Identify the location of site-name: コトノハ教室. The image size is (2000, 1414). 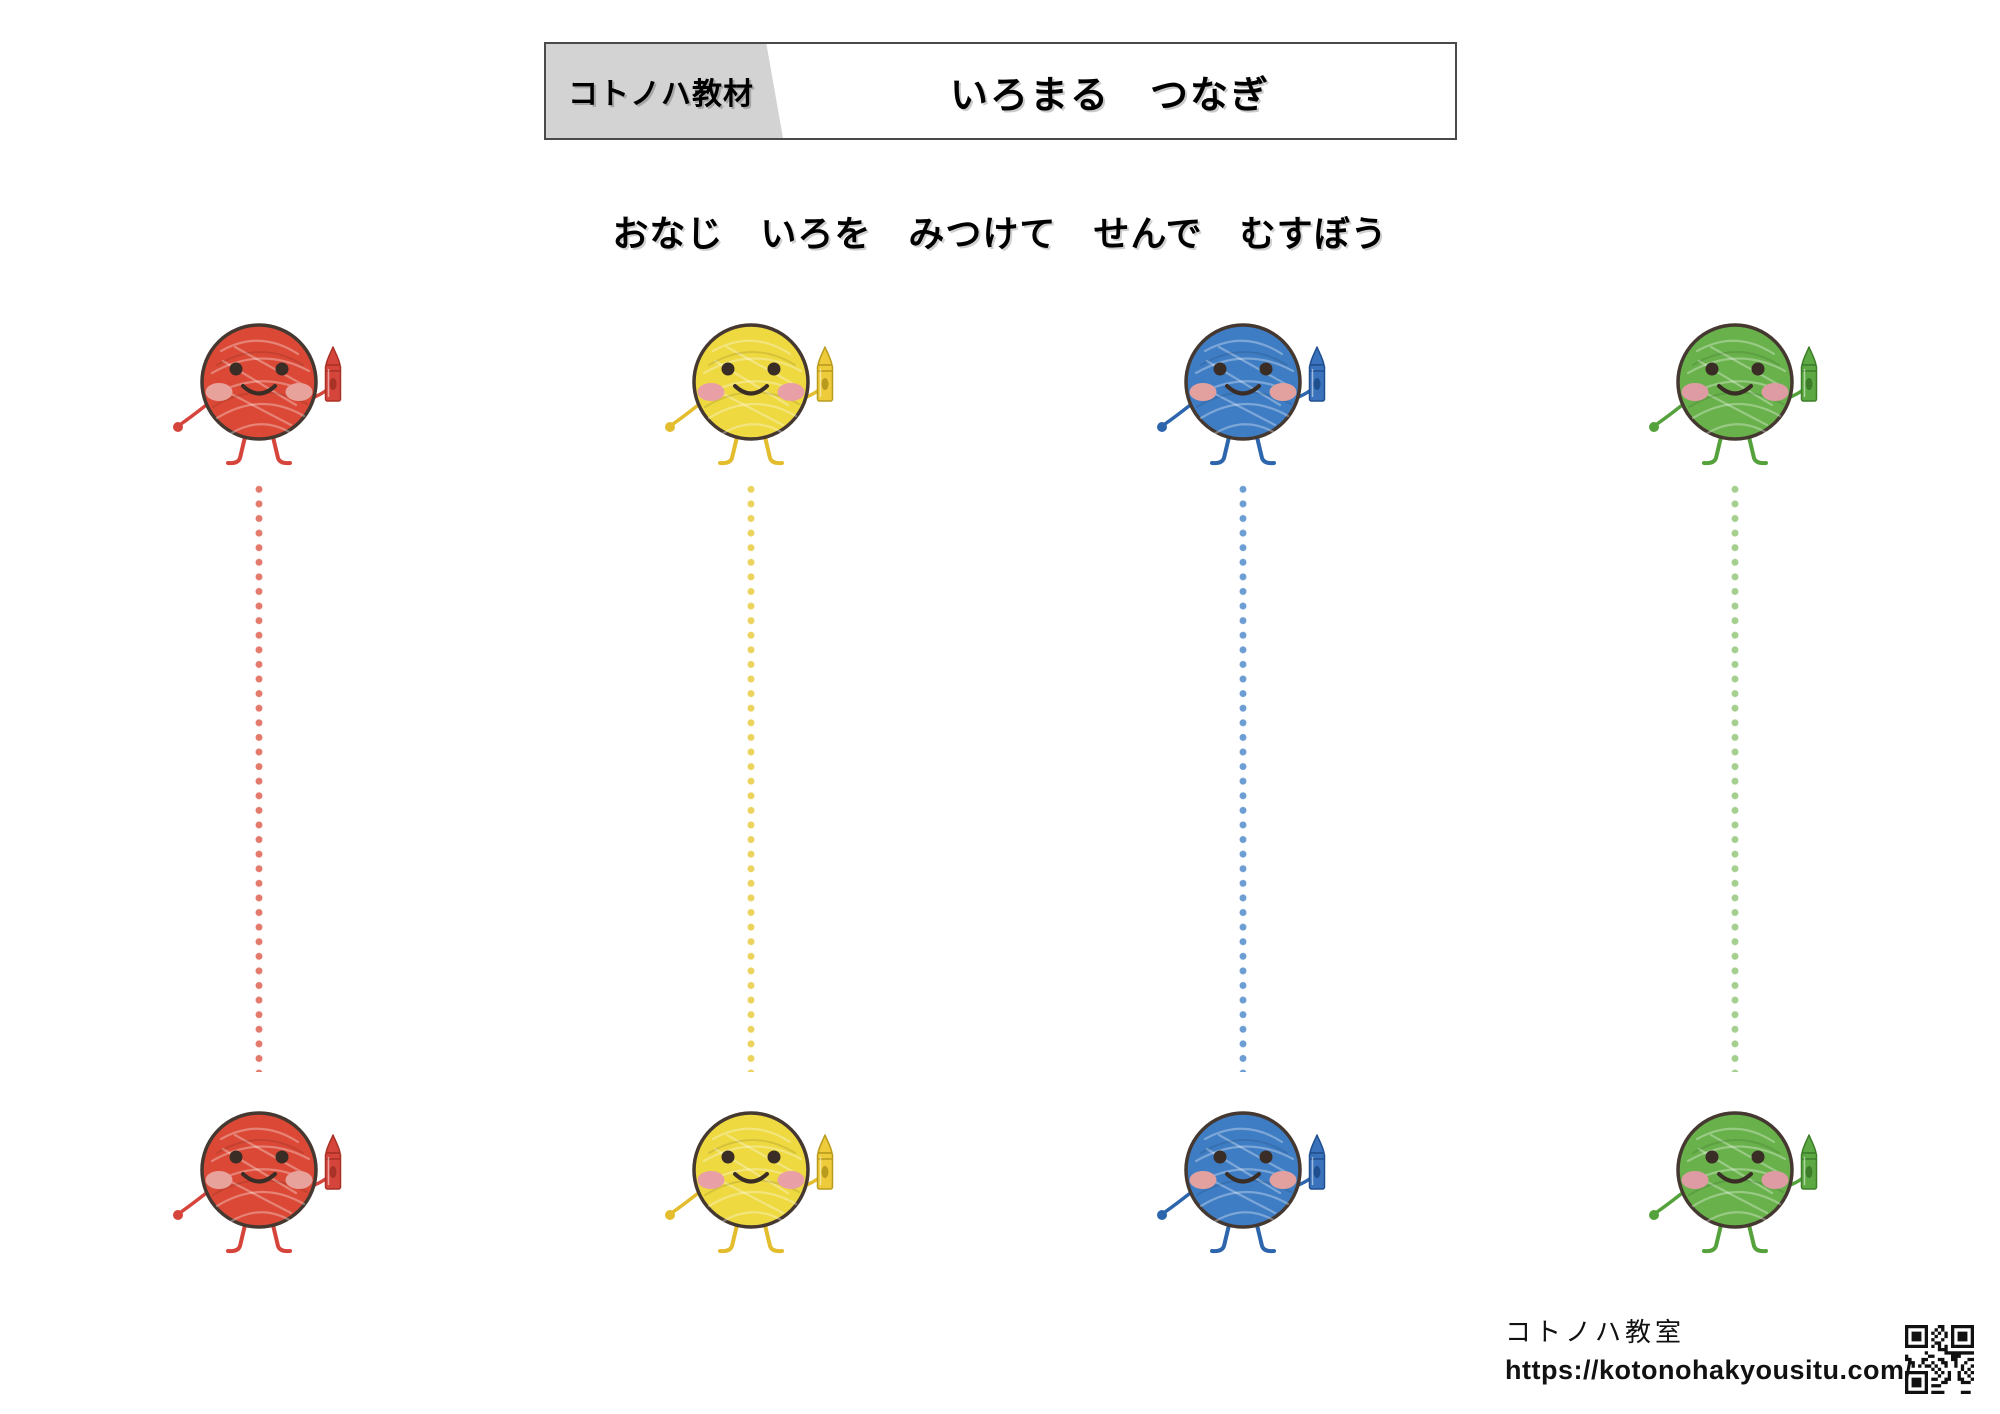
(1595, 1332).